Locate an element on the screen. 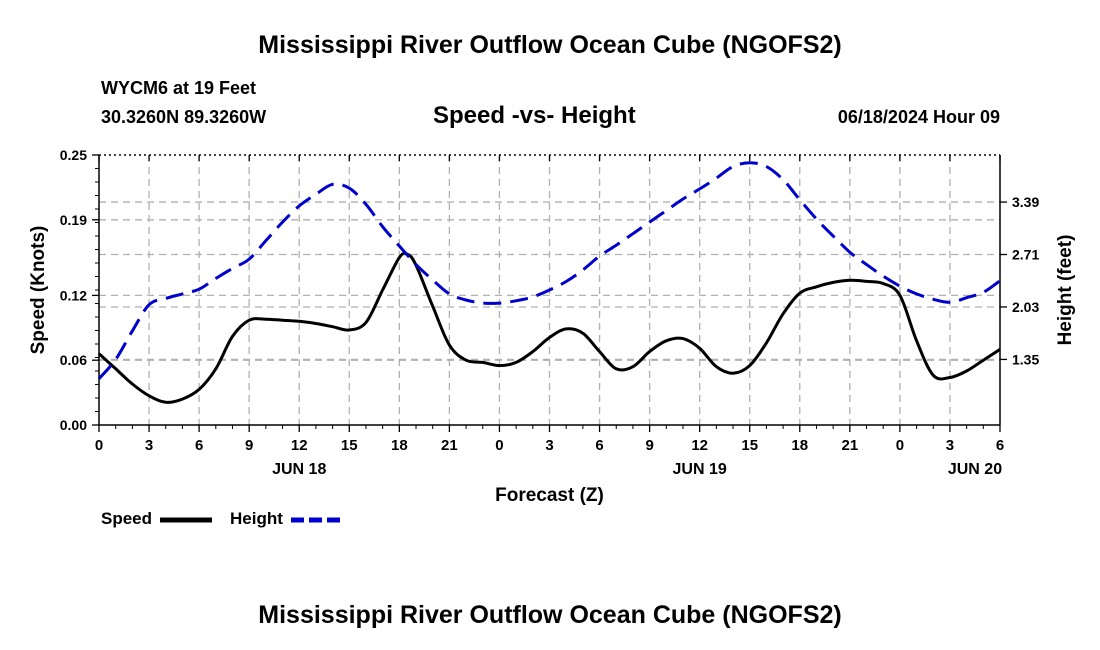 The height and width of the screenshot is (650, 1100). y-right-tick-label: 3.39 is located at coordinates (1025, 202).